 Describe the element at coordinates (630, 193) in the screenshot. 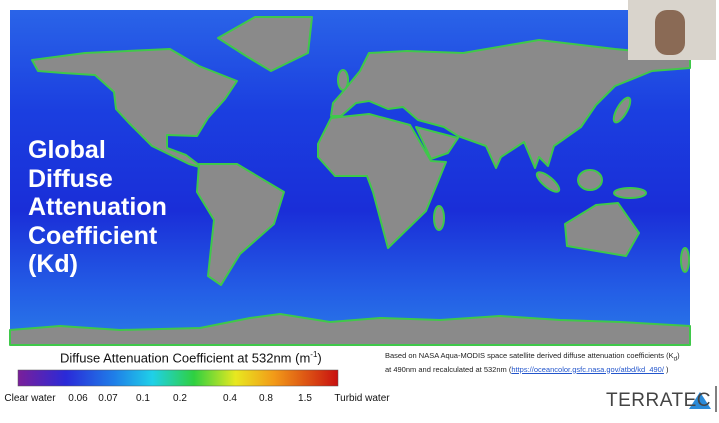

I see `new-guinea` at that location.